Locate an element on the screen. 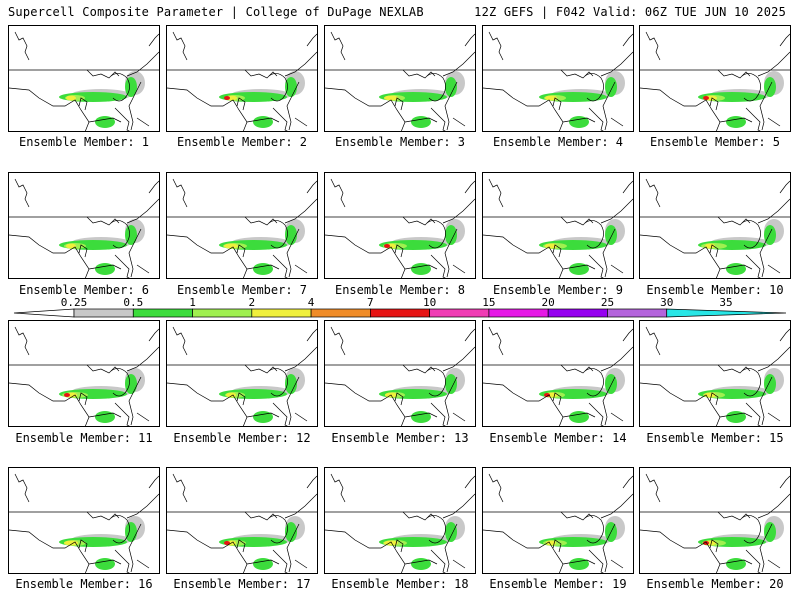 This screenshot has height=600, width=800. colorbar-over-arrow is located at coordinates (726, 313).